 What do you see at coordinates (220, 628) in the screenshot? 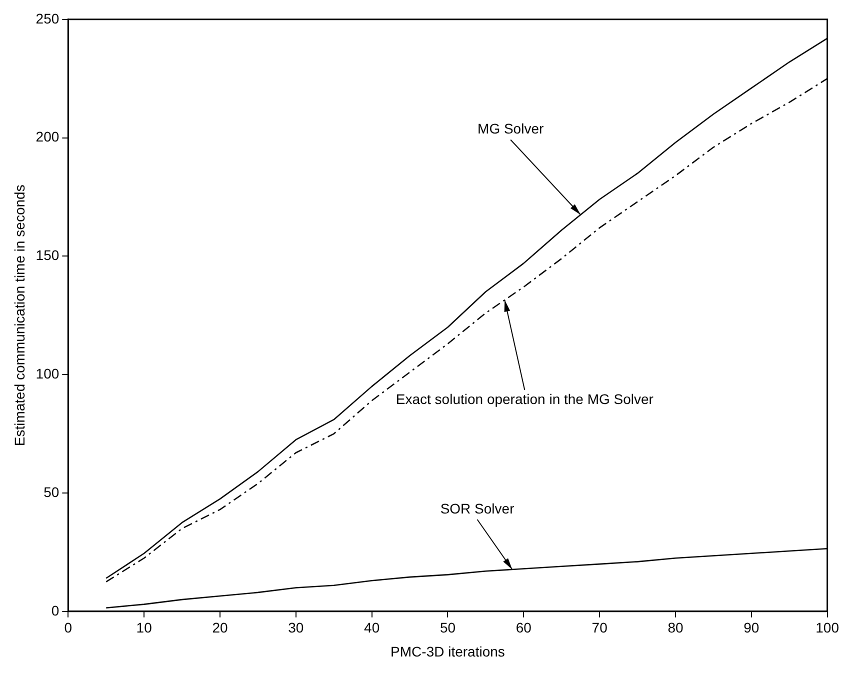
I see `x-tick-label: 20` at bounding box center [220, 628].